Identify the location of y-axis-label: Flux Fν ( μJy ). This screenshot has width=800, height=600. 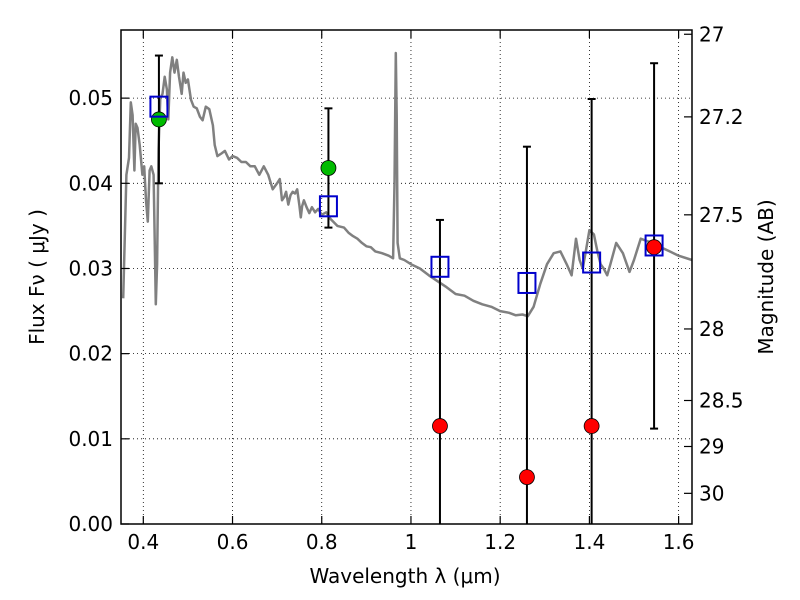
(37, 277).